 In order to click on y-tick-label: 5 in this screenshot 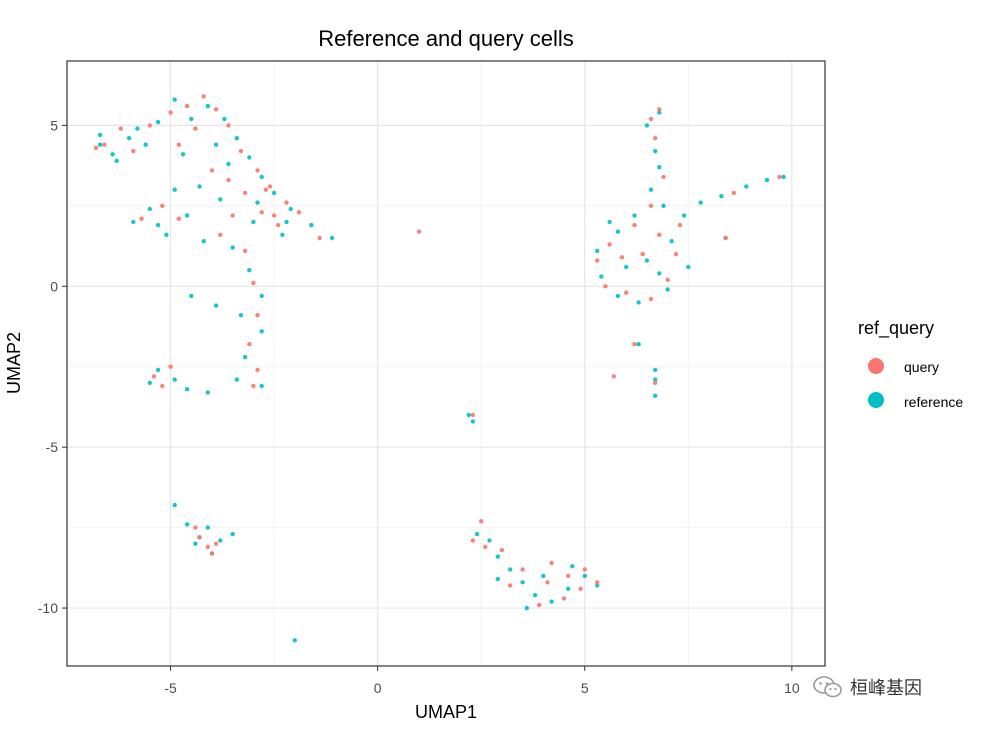, I will do `click(54, 125)`.